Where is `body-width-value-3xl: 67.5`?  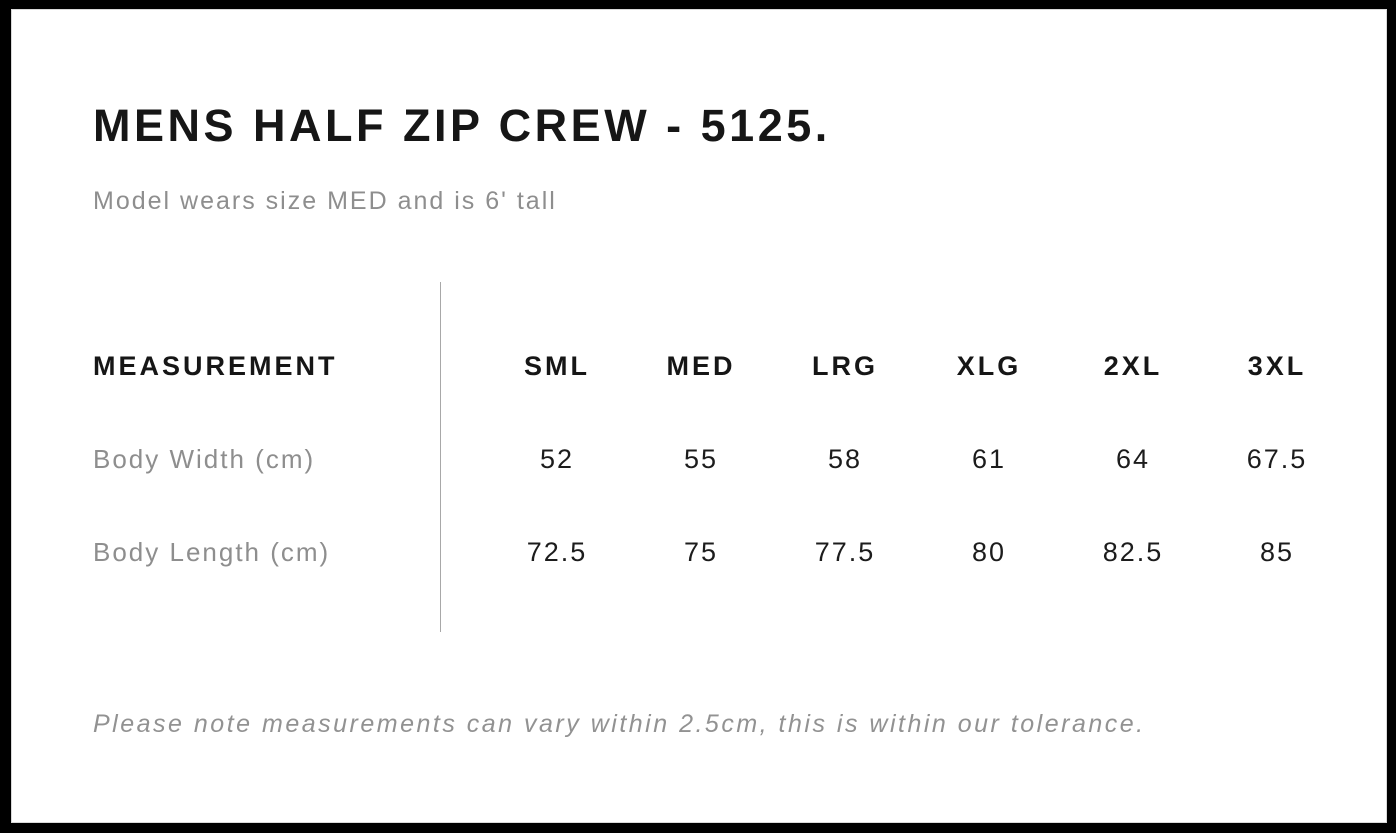
body-width-value-3xl: 67.5 is located at coordinates (1277, 458).